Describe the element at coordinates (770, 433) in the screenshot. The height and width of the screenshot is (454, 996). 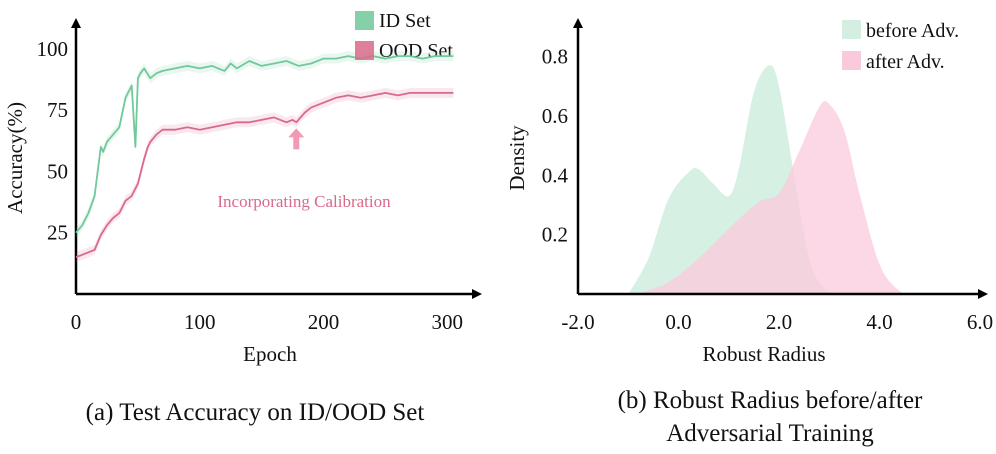
I see `chart-b-caption-line-2: Adversarial Training` at that location.